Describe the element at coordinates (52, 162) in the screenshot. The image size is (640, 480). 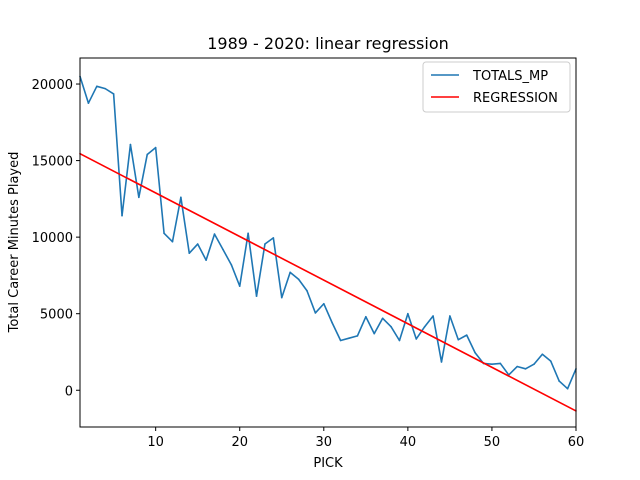
I see `y-tick-label: 15000` at that location.